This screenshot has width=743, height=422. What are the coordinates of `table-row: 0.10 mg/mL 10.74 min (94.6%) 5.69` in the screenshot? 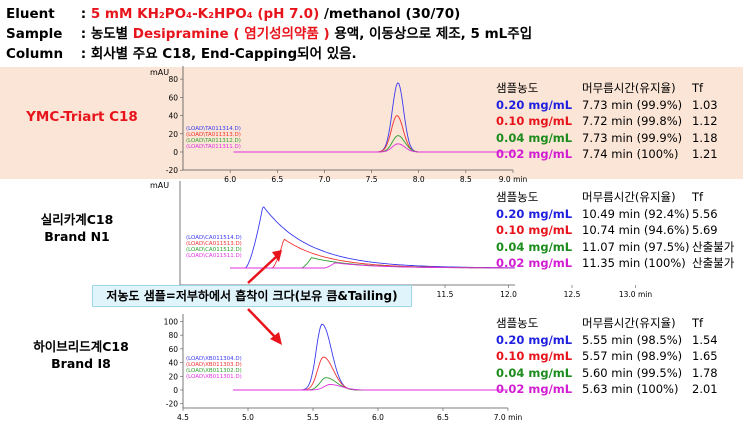 It's located at (614, 230).